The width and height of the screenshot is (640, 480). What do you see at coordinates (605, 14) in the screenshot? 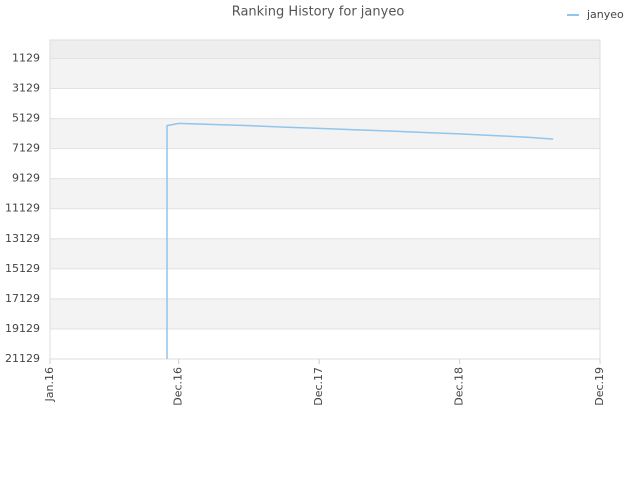
I see `legend-label: janyeo` at bounding box center [605, 14].